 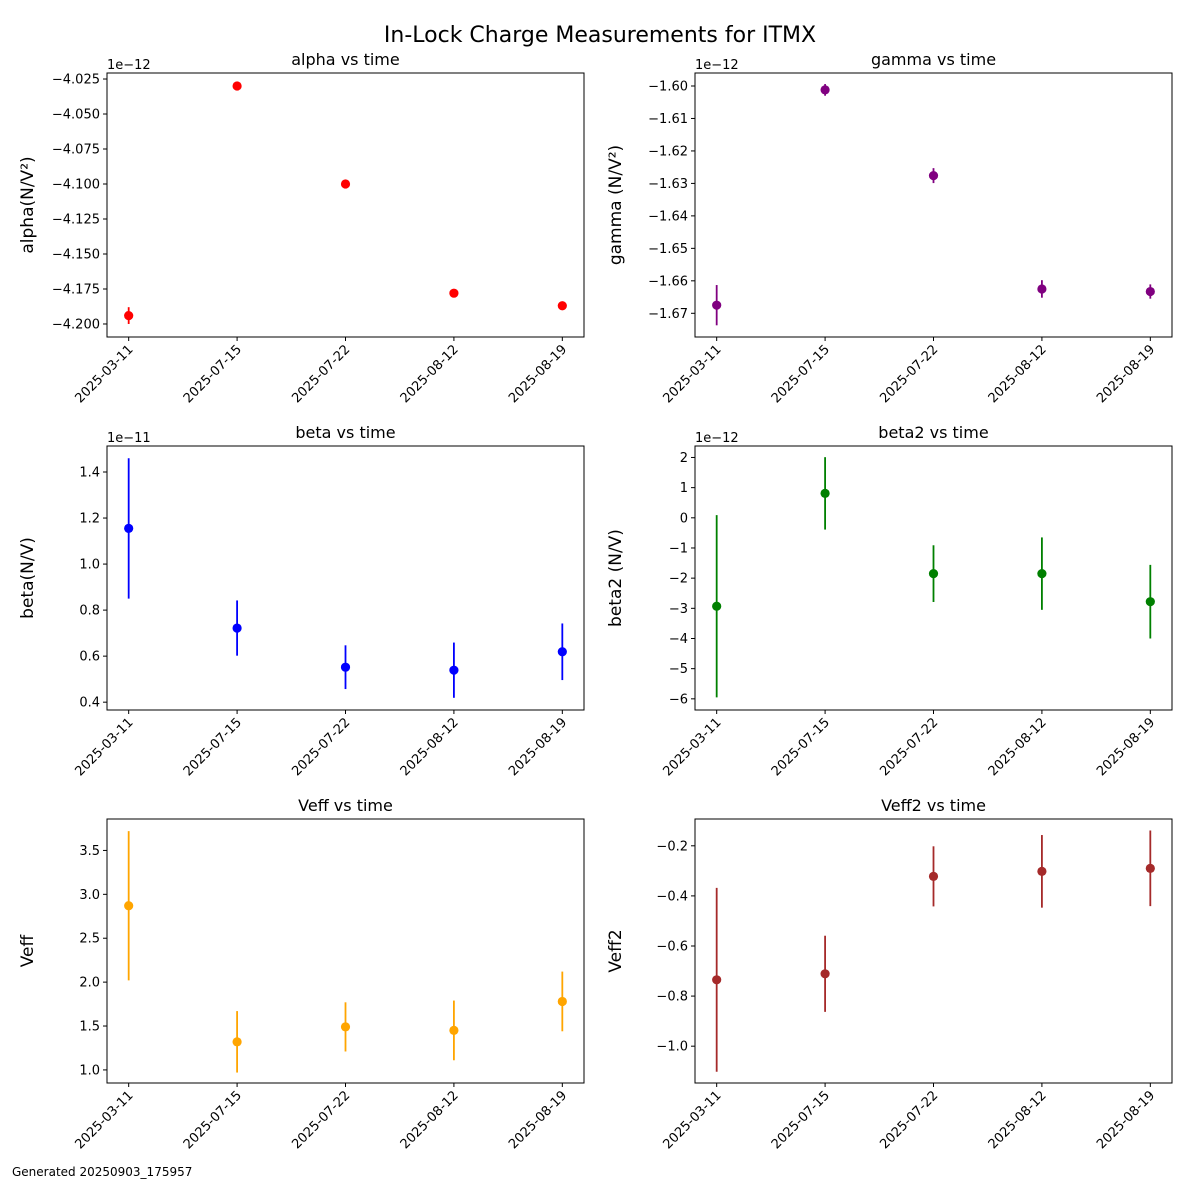 What do you see at coordinates (89, 939) in the screenshot?
I see `y-tick-label: 2.5` at bounding box center [89, 939].